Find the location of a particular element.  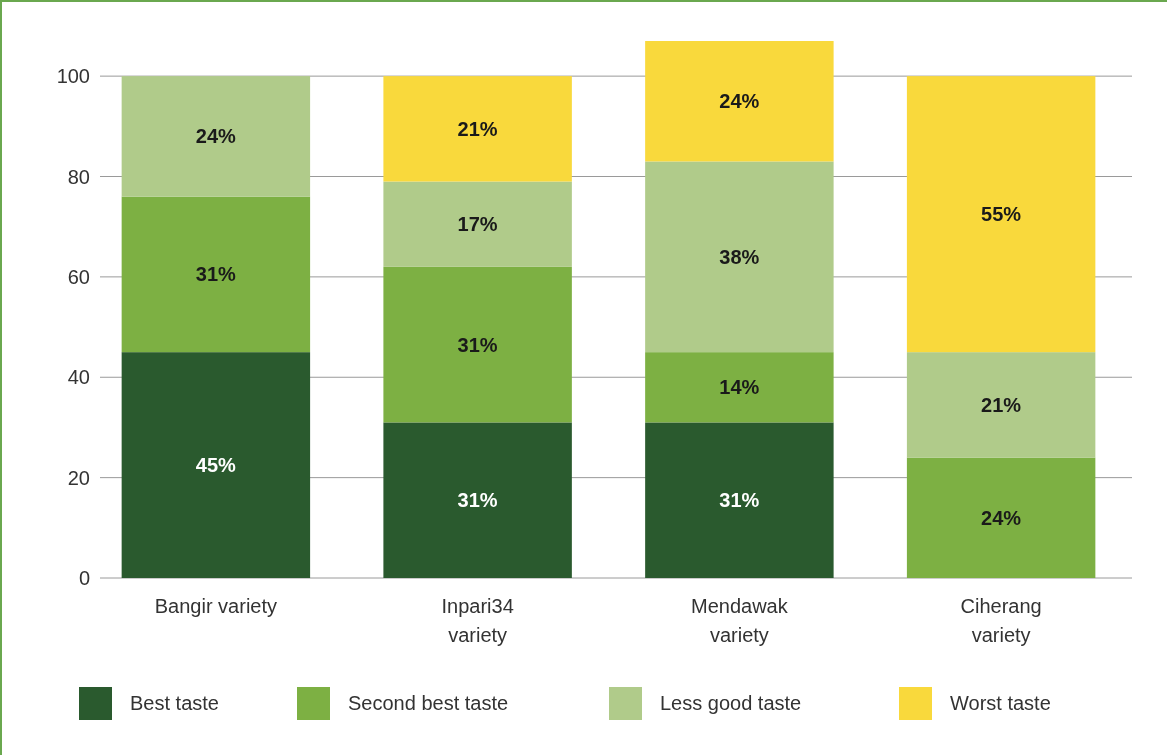

y-tick-label: 80 is located at coordinates (78, 176).